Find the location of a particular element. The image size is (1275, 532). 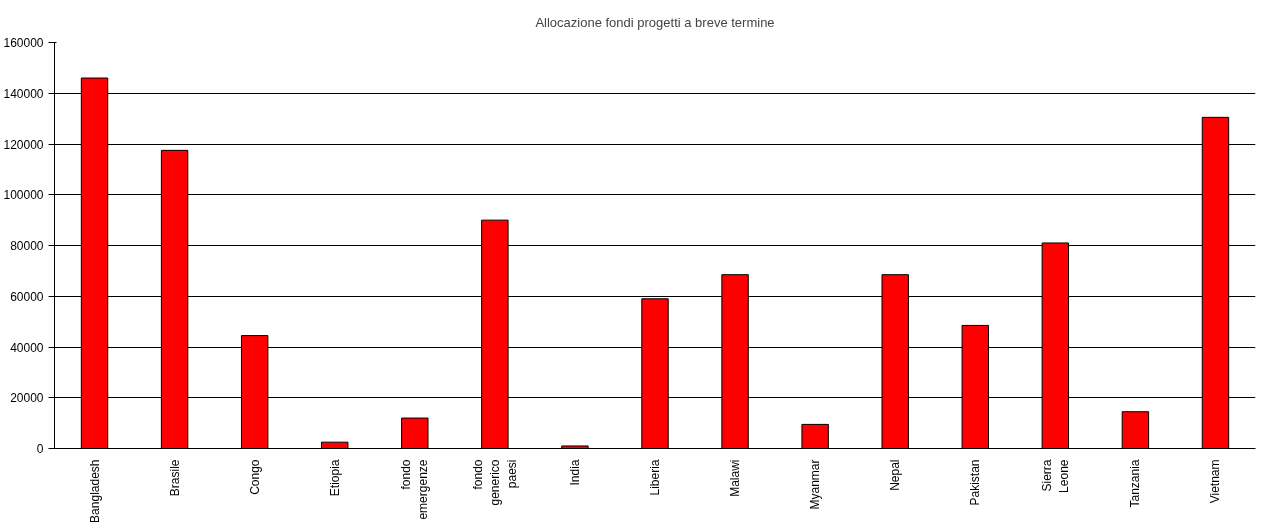

y-tick-label: 160000 is located at coordinates (23, 43).